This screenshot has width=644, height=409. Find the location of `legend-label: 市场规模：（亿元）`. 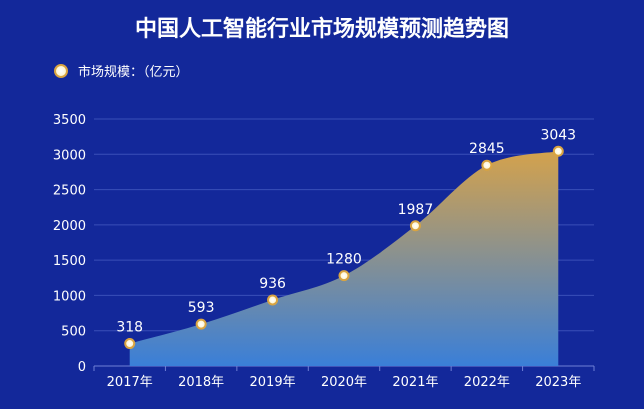

legend-label: 市场规模：（亿元） is located at coordinates (133, 72).